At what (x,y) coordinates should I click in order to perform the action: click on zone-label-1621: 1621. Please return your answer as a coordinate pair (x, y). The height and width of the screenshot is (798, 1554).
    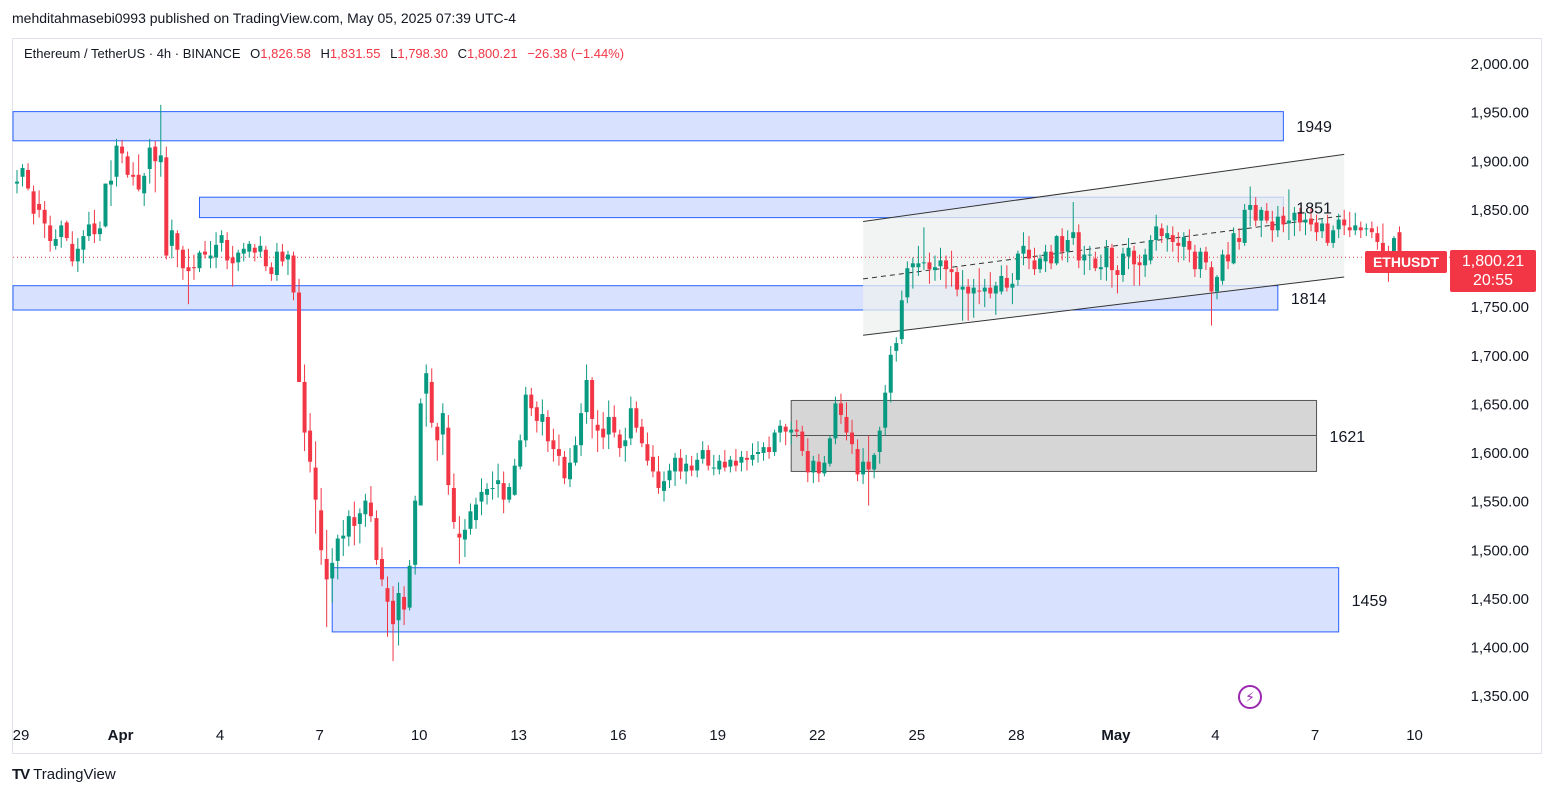
    Looking at the image, I should click on (1348, 437).